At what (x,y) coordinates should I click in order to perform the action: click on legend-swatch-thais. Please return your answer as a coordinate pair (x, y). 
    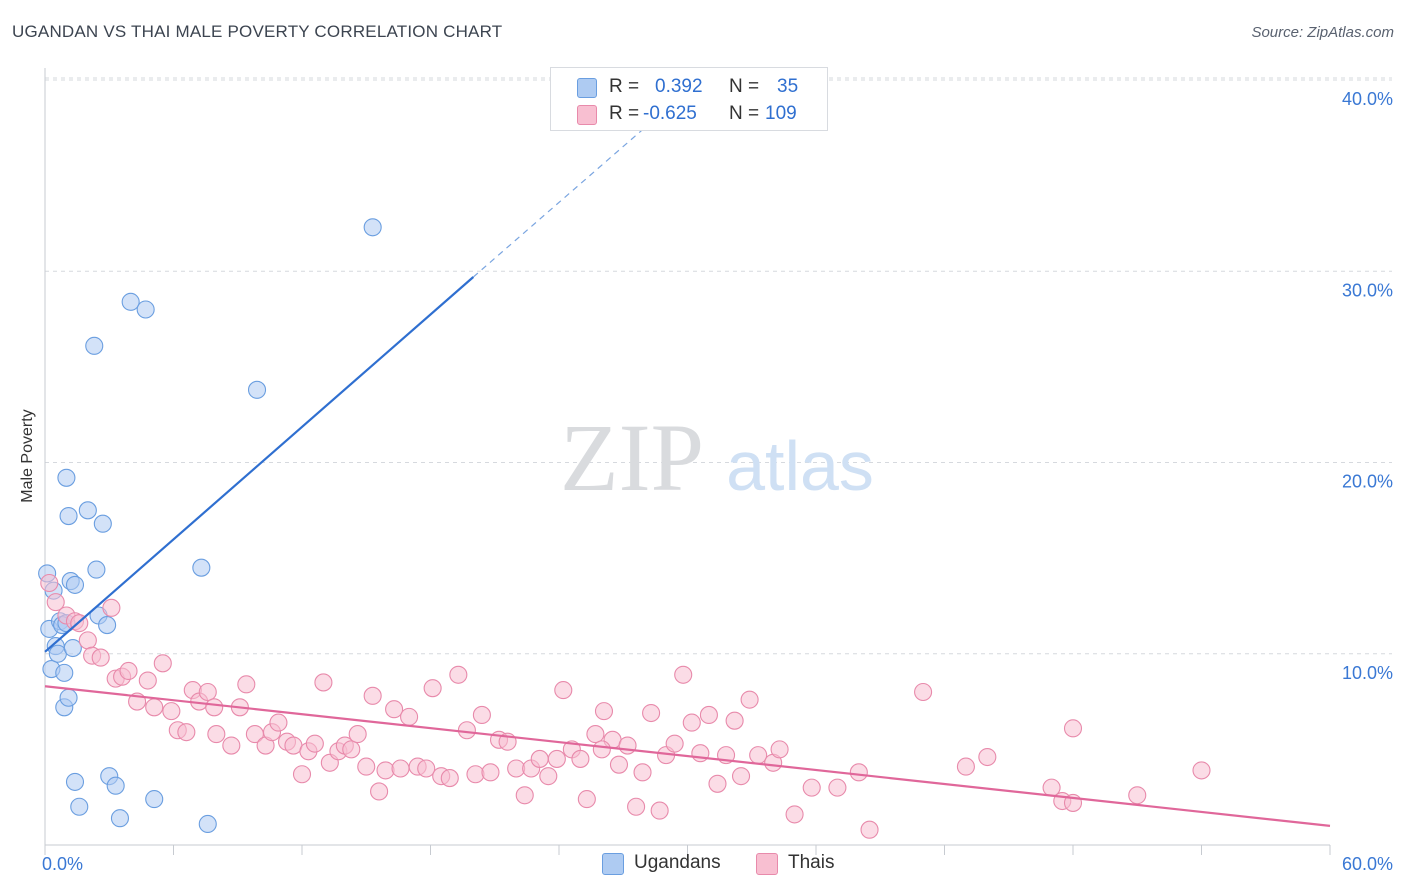
    Looking at the image, I should click on (767, 864).